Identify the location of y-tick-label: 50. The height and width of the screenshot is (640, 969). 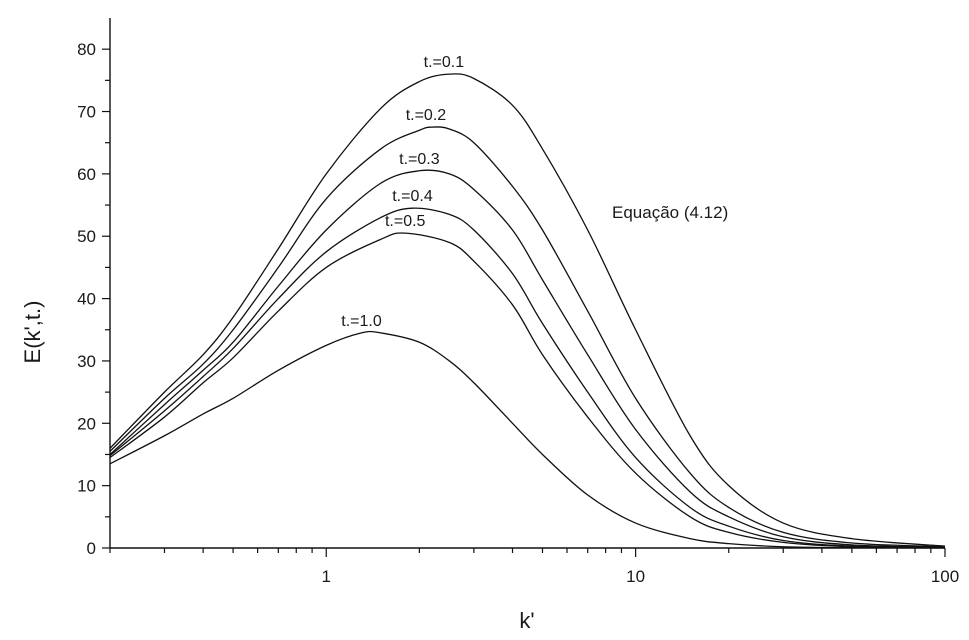
(86, 236).